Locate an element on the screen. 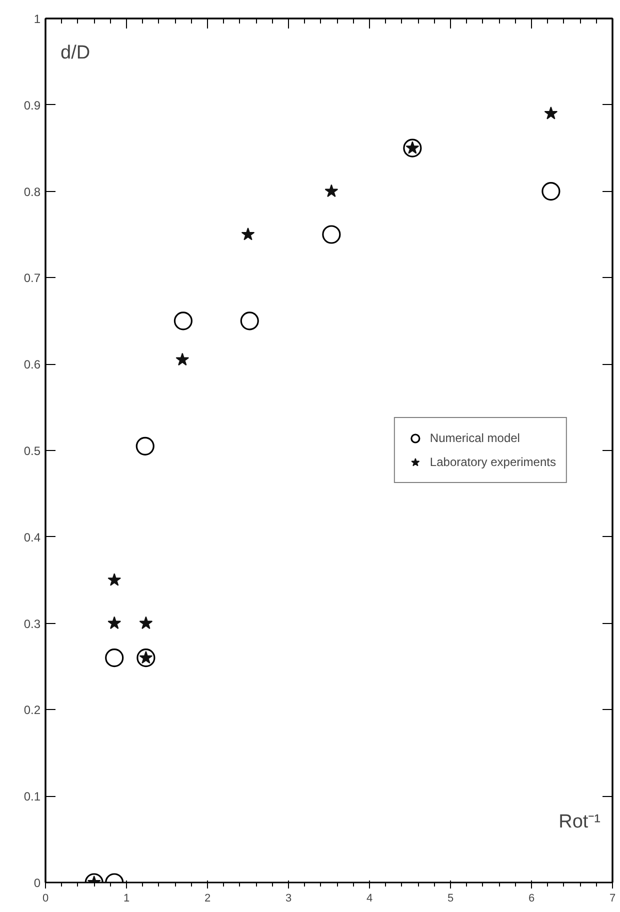 The image size is (620, 912). y-tick-label: 1 is located at coordinates (37, 19).